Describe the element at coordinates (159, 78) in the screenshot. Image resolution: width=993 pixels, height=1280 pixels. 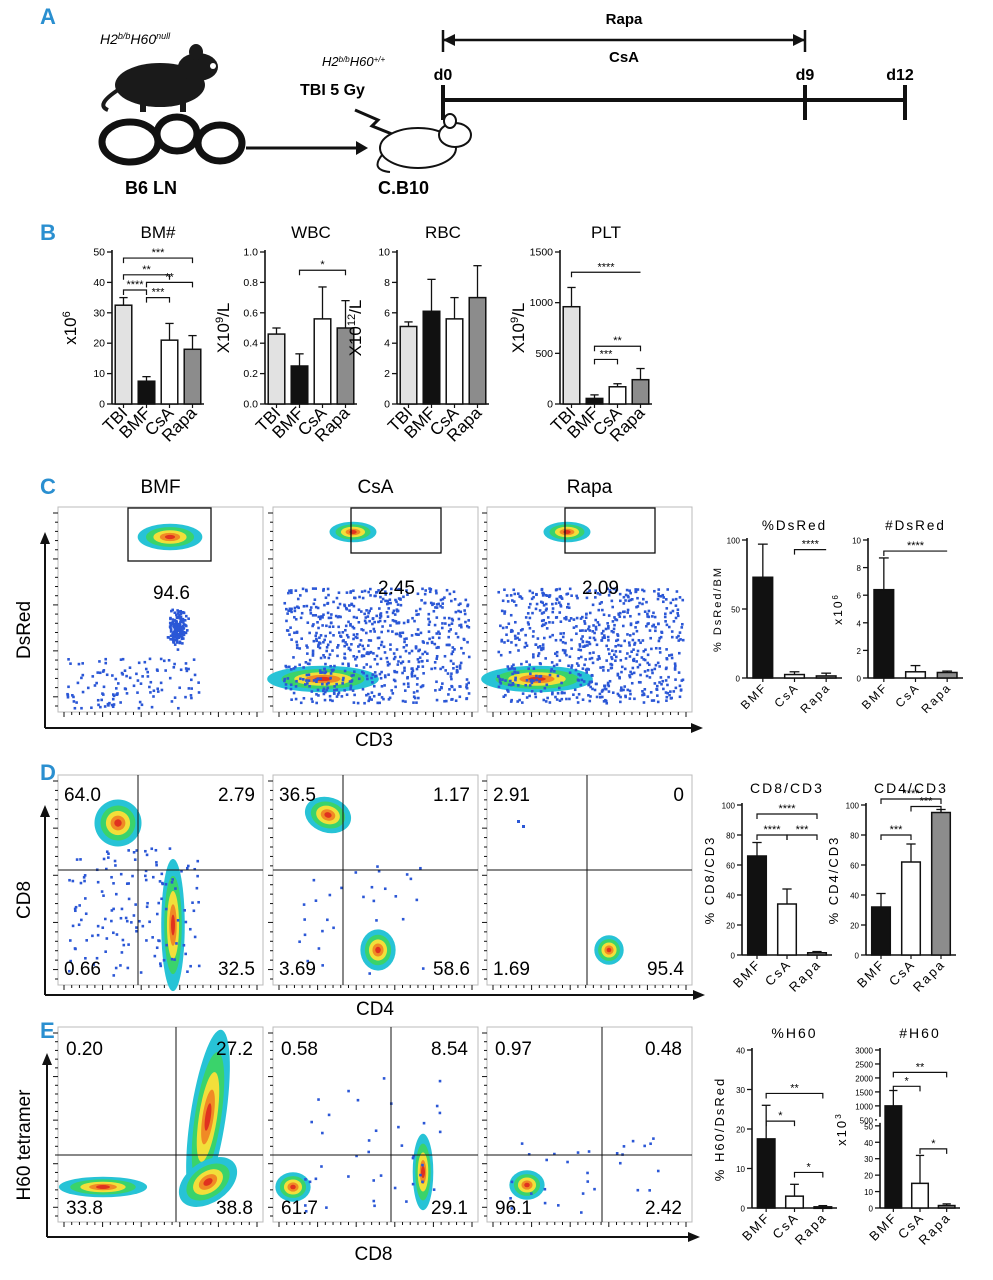
I see `donor-mouse-icon` at that location.